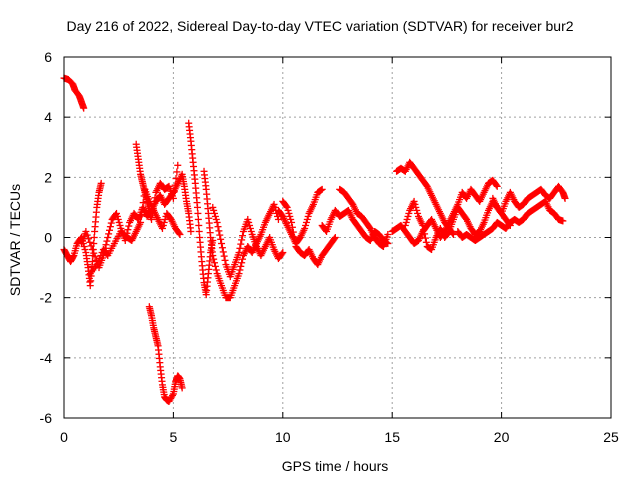 The image size is (640, 480). I want to click on x-tick-label: 20, so click(502, 437).